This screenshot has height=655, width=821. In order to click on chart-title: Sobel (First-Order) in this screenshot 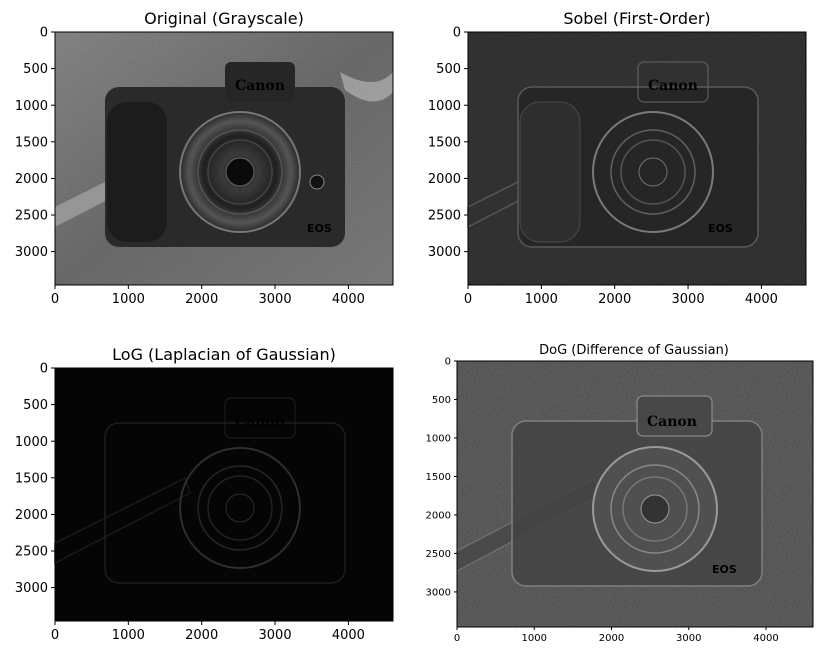, I will do `click(636, 18)`.